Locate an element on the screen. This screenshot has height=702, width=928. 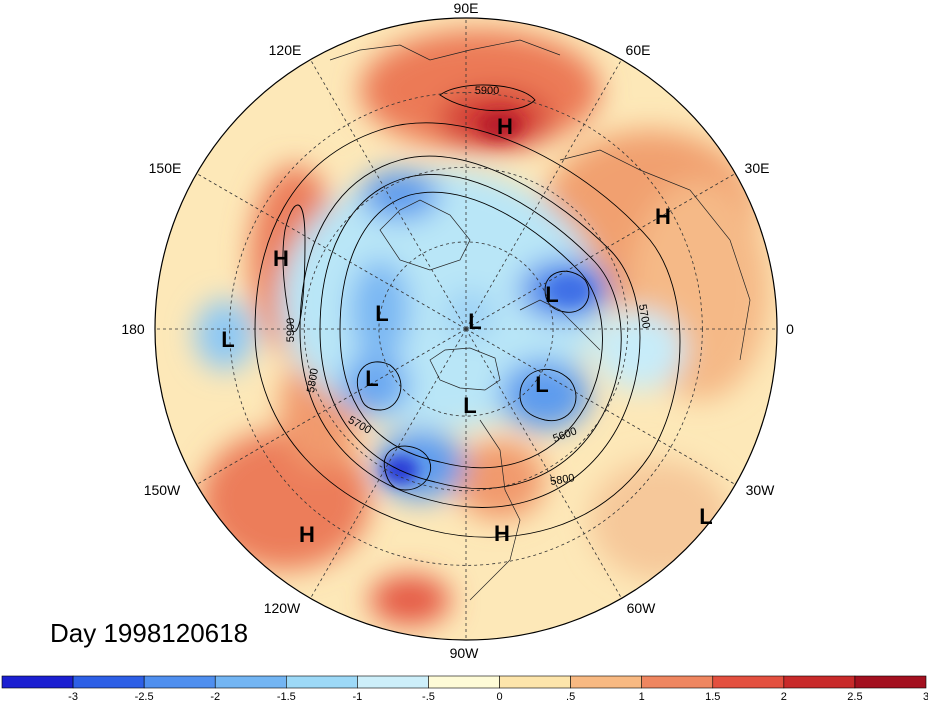
colorbar-tick-label: 3 is located at coordinates (925, 696).